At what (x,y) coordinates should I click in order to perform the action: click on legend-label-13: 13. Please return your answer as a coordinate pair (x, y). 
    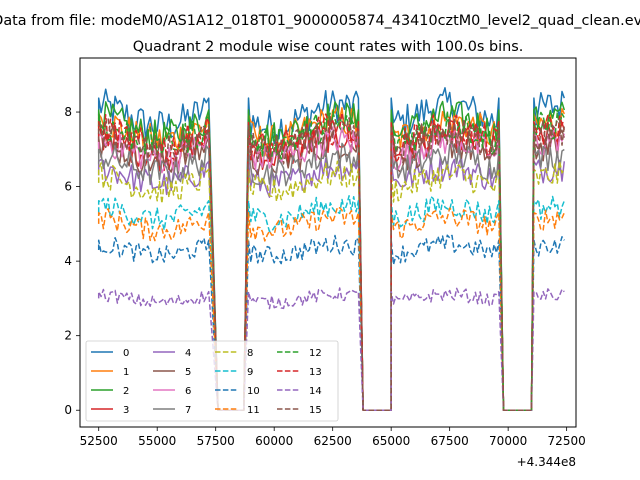
    Looking at the image, I should click on (315, 372).